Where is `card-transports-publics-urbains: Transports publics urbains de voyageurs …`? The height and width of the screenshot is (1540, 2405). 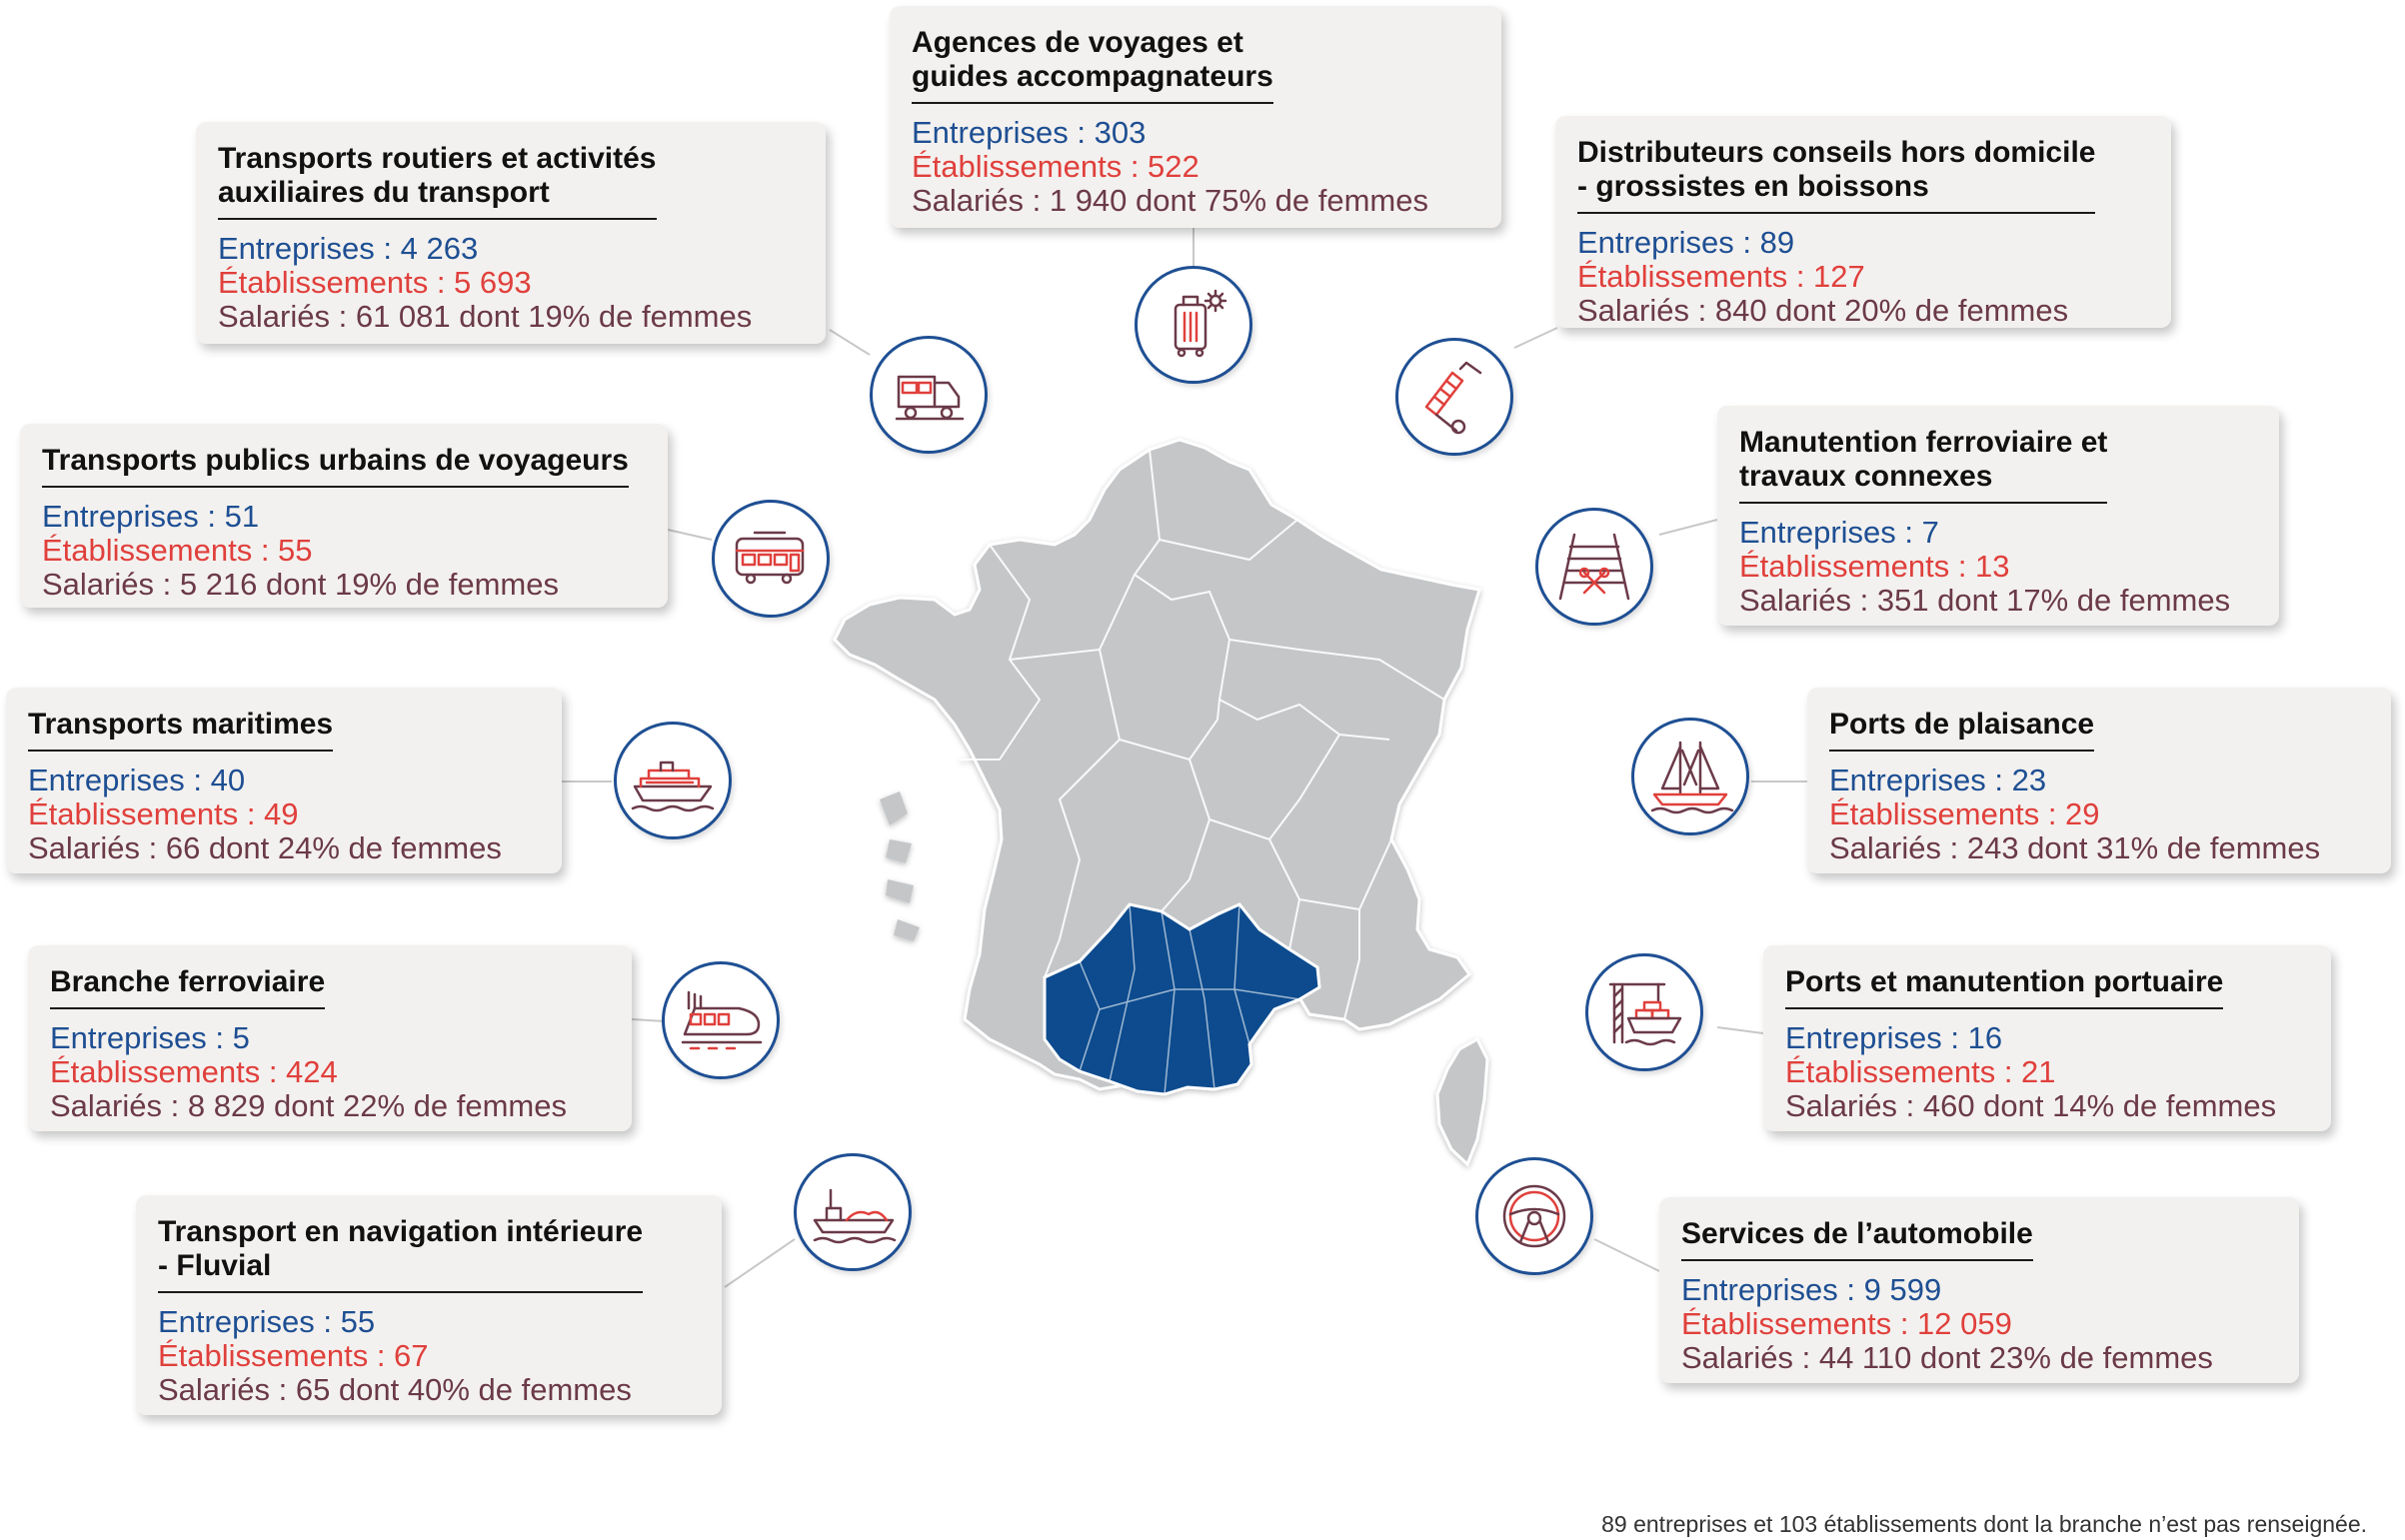
card-transports-publics-urbains: Transports publics urbains de voyageurs … is located at coordinates (344, 516).